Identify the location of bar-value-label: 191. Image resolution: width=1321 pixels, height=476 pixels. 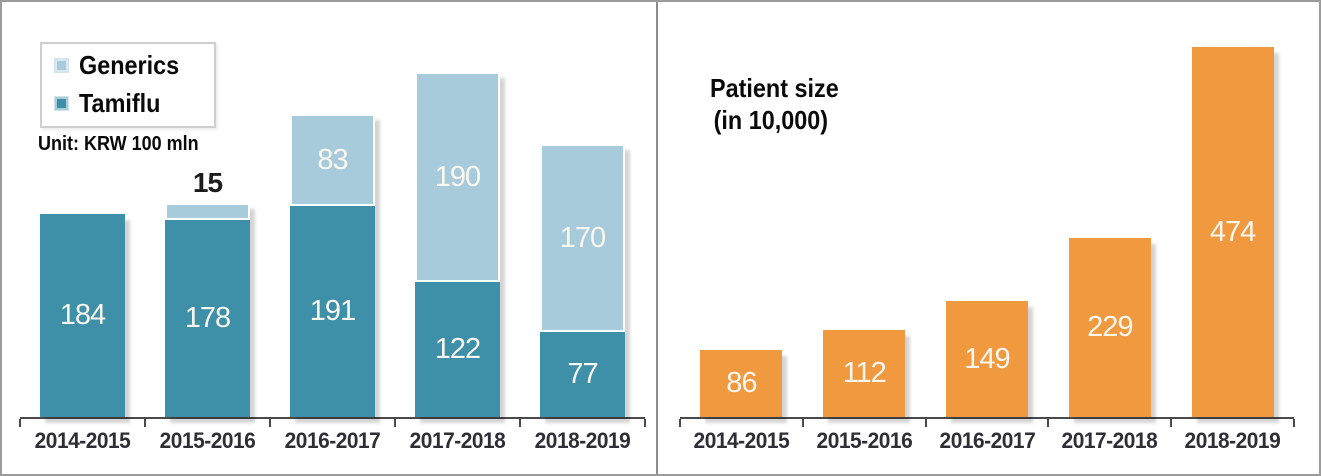
(332, 311).